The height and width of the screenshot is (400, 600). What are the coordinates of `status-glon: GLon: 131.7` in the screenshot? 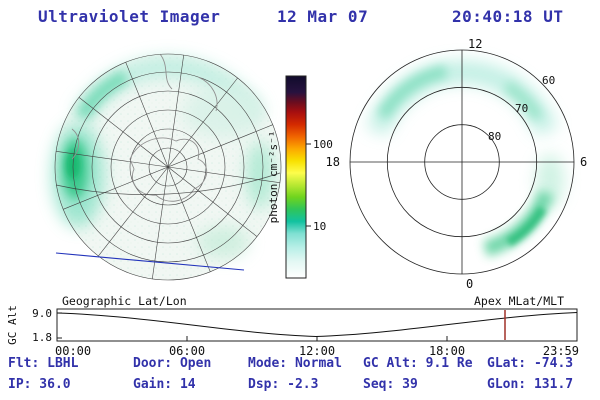 It's located at (530, 384).